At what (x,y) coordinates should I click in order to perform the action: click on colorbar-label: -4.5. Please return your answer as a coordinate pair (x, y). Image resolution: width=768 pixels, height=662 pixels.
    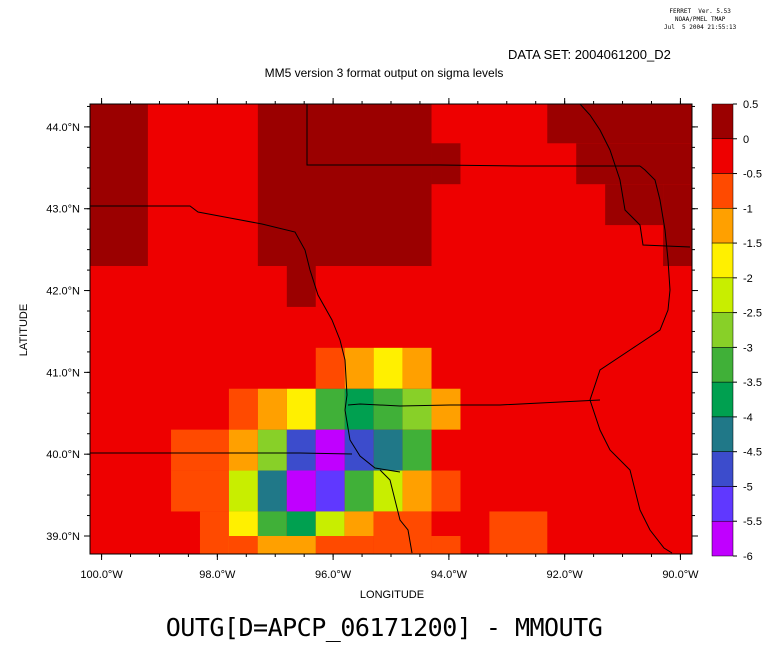
    Looking at the image, I should click on (752, 453).